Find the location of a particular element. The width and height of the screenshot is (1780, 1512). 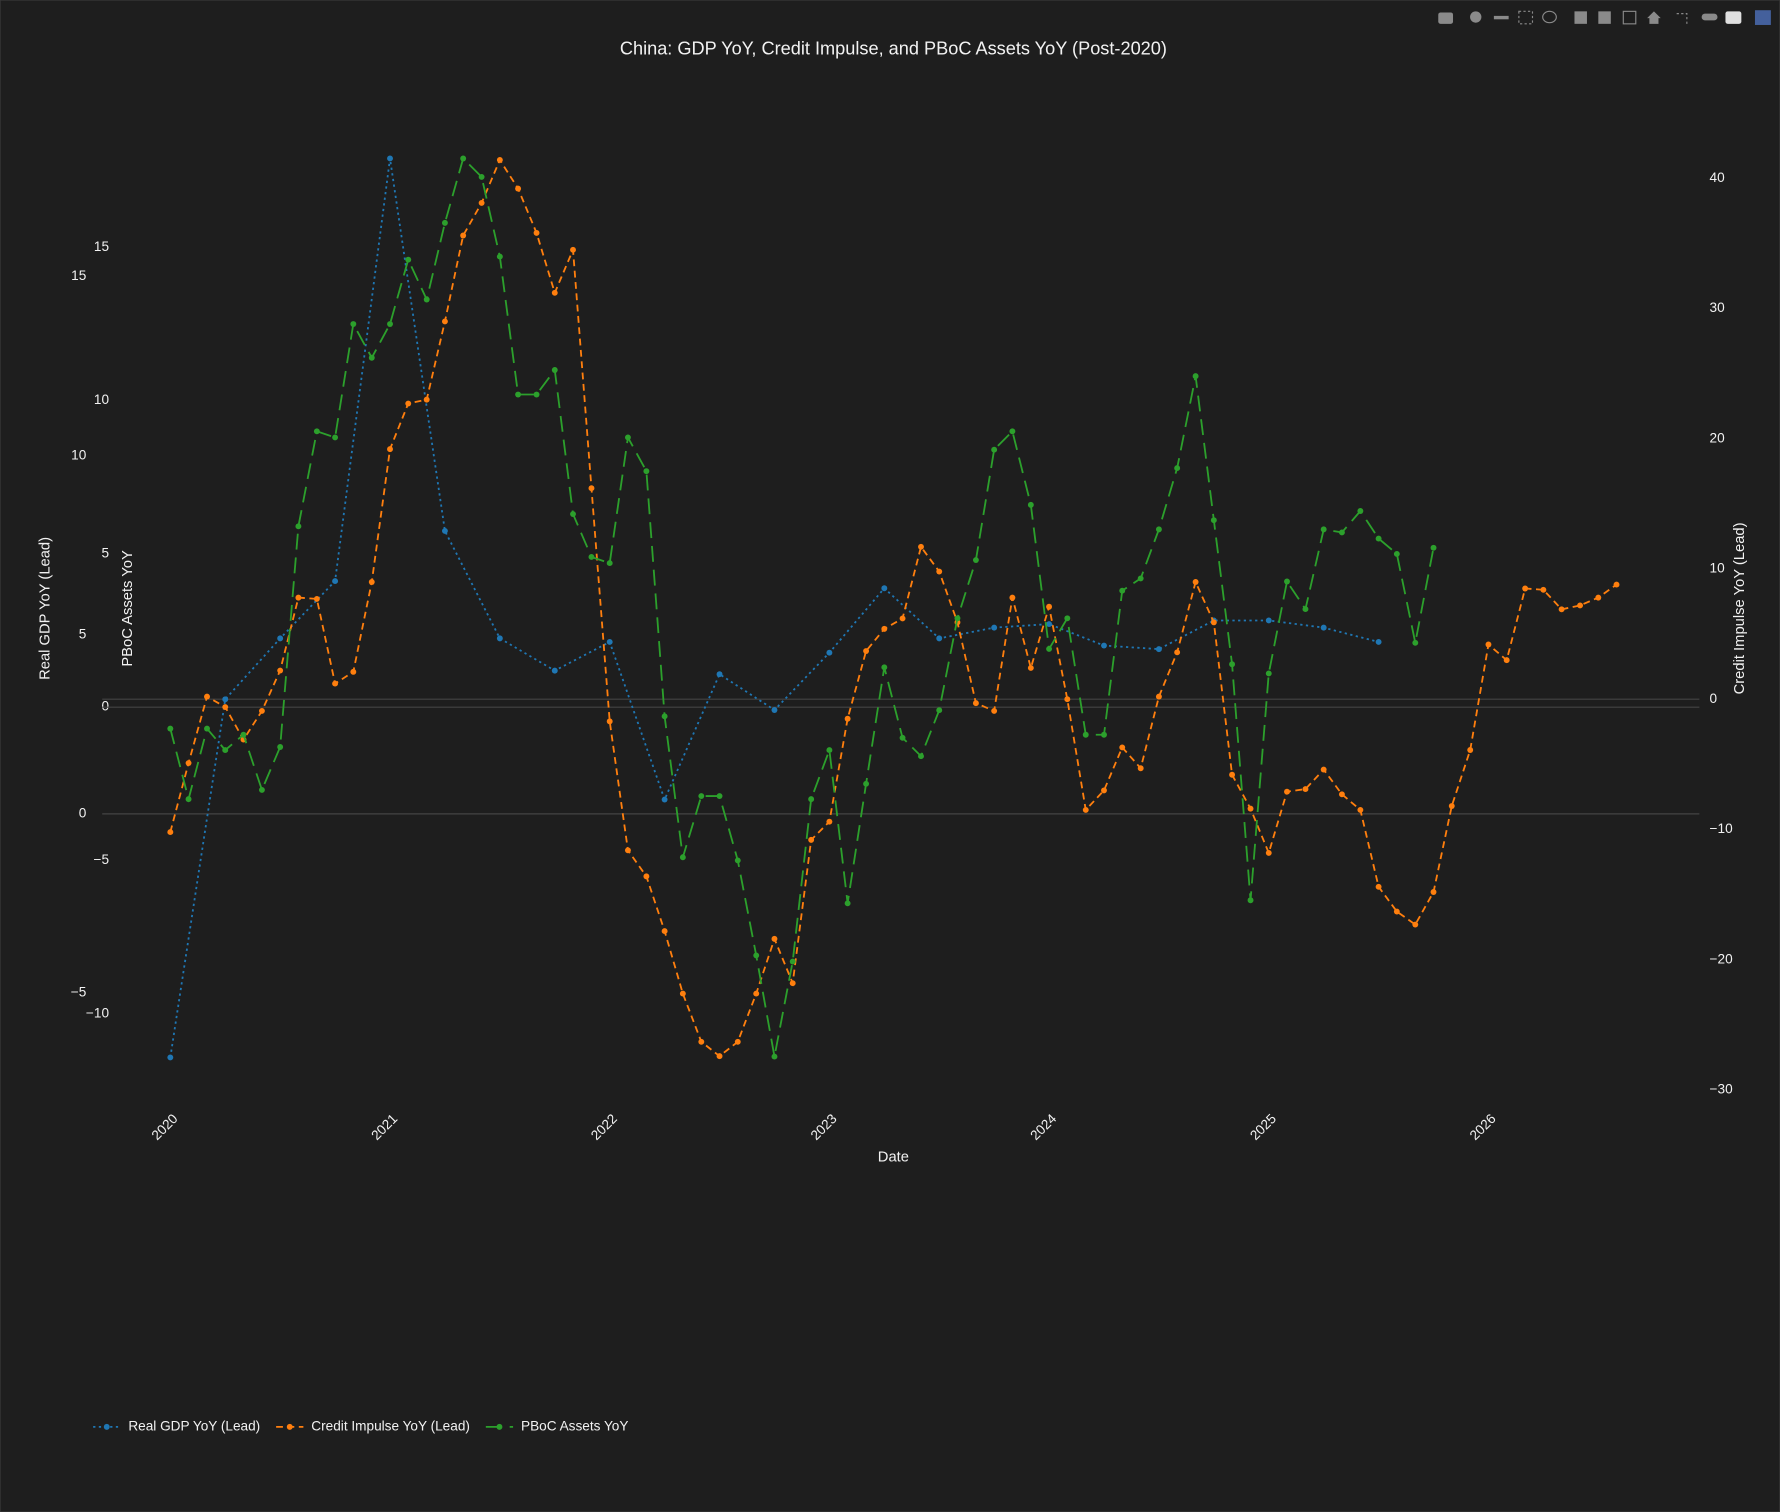

y2-axis-title: Credit Impulse YoY (Lead) is located at coordinates (1740, 608).